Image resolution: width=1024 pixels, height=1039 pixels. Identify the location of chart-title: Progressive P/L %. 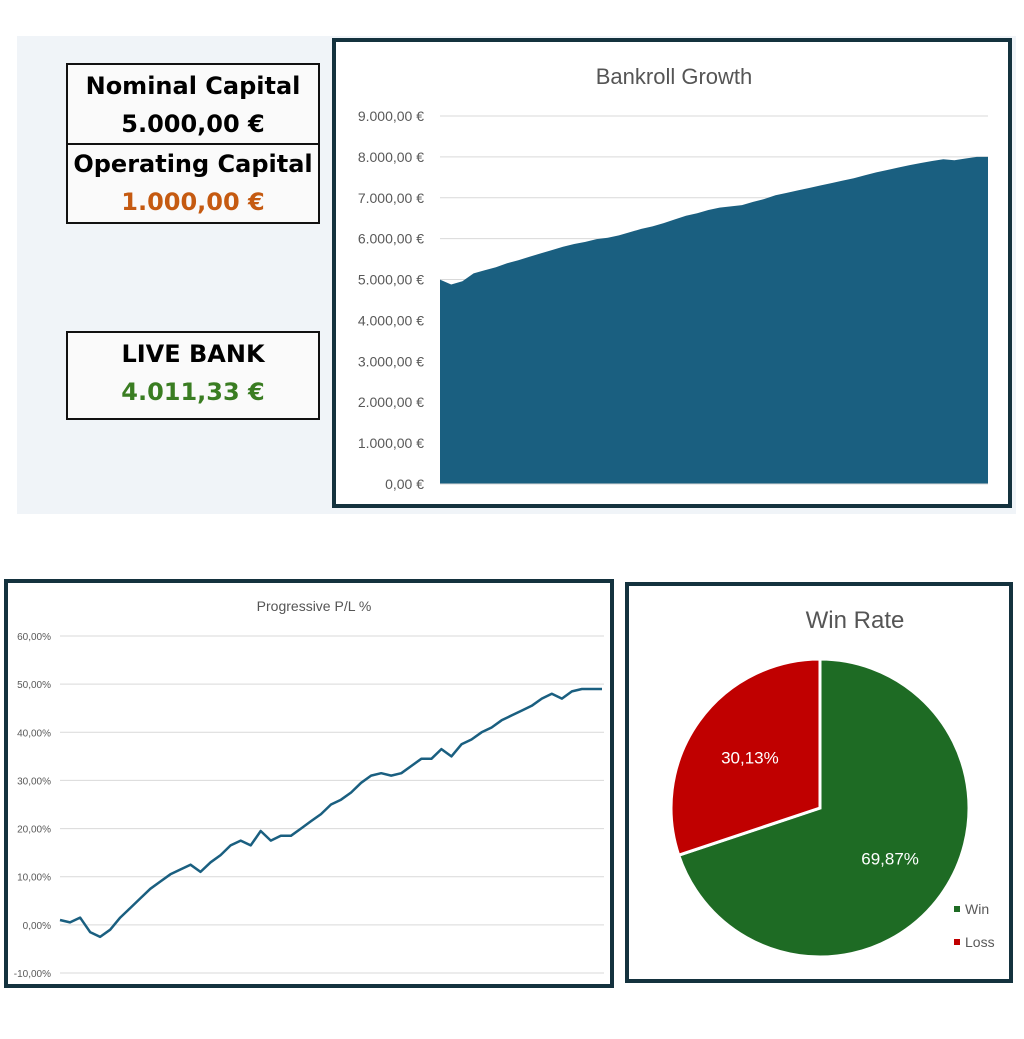
(314, 606).